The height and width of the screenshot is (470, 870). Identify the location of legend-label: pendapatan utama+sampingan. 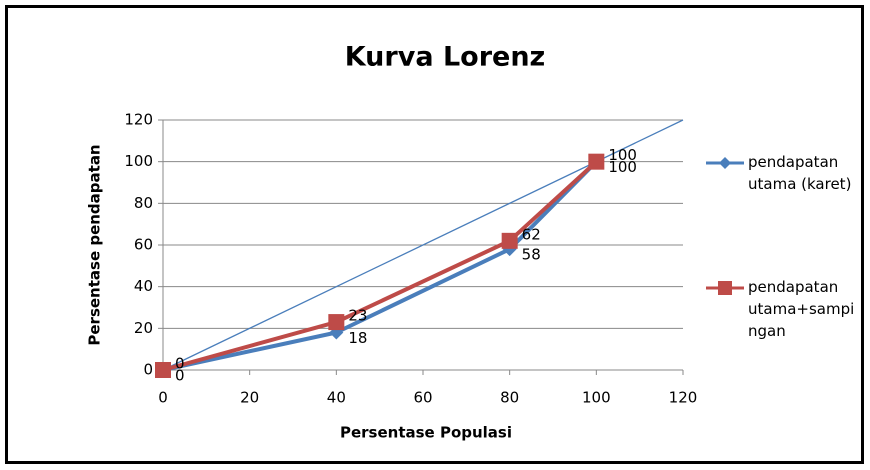
(801, 309).